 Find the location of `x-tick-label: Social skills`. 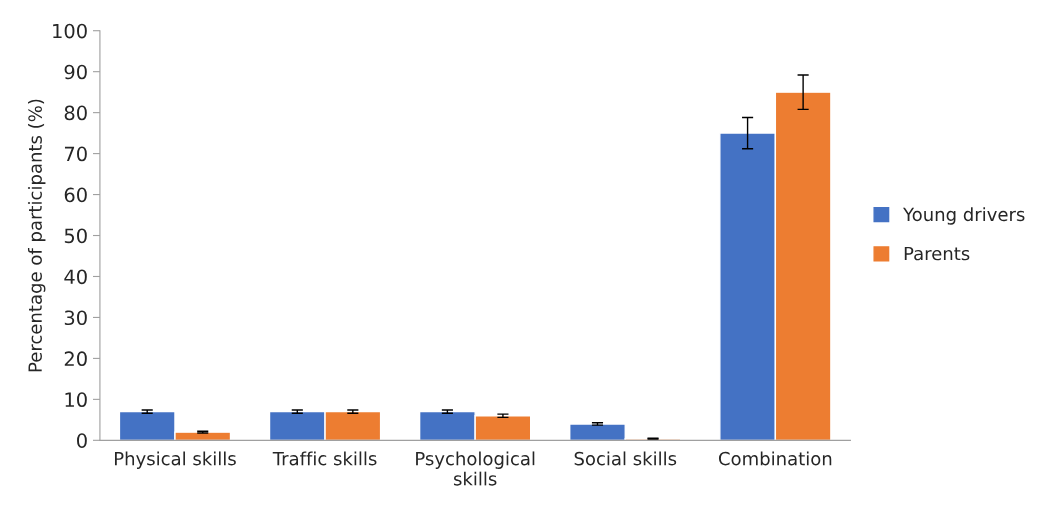

x-tick-label: Social skills is located at coordinates (625, 458).